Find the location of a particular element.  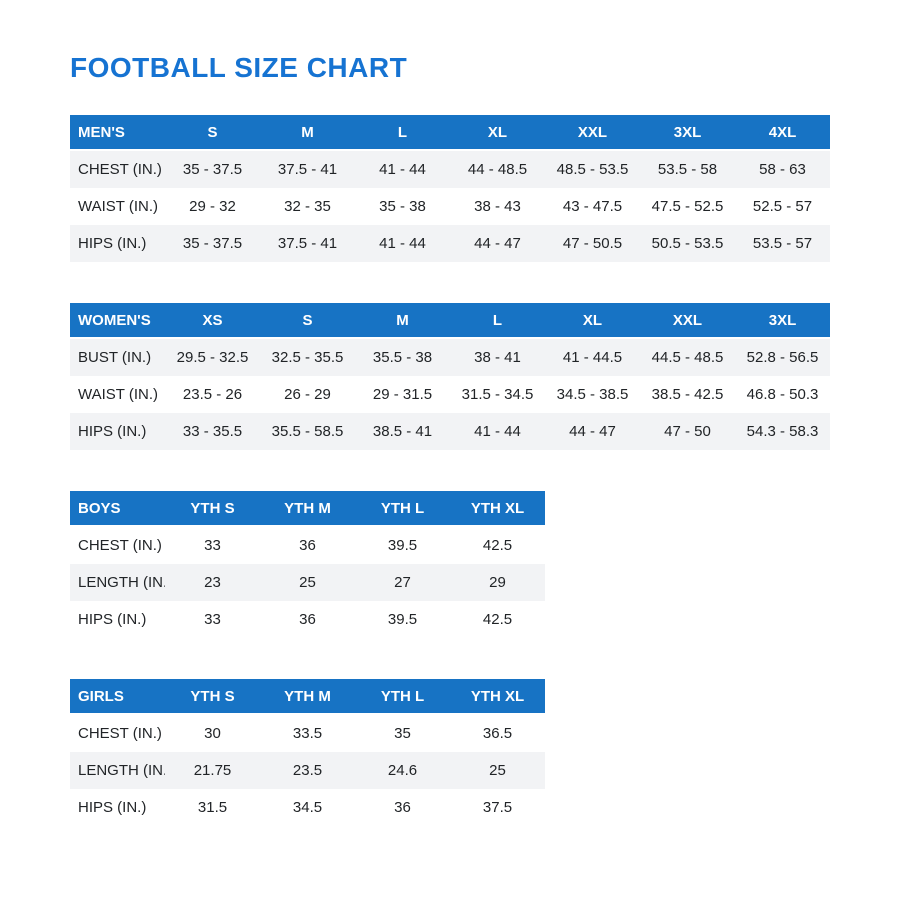

girls-size-column-header: YTH M is located at coordinates (307, 697).